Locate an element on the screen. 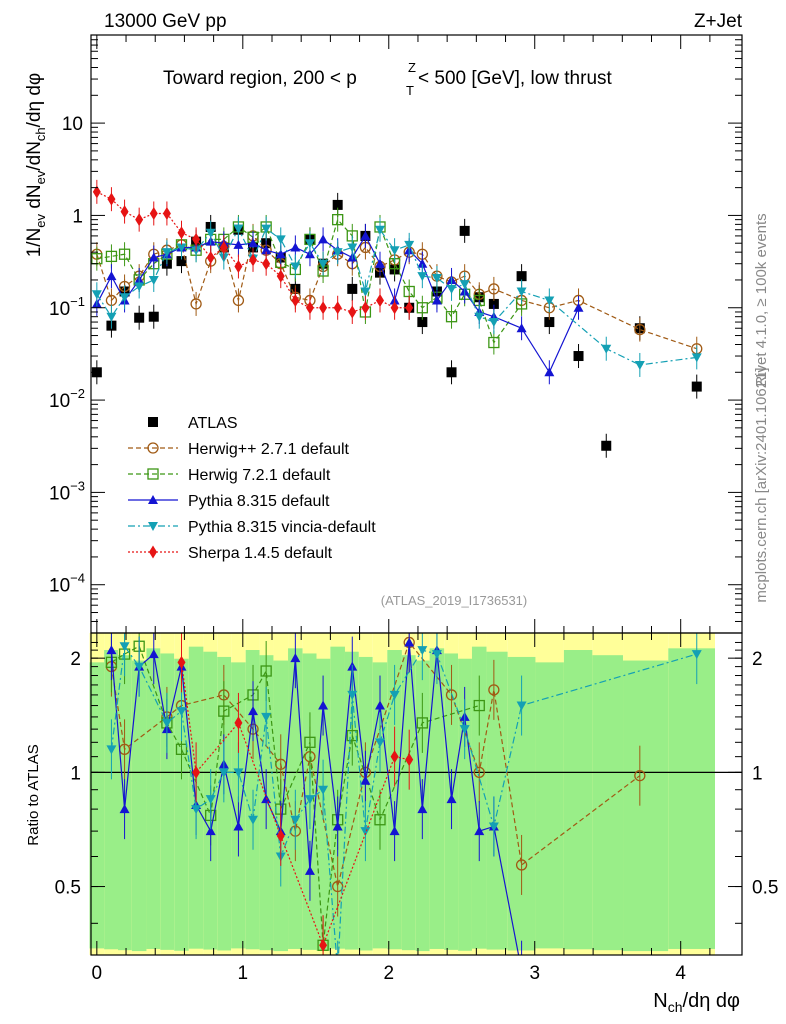  ratio-y-tick-label-right: 1 is located at coordinates (757, 773).